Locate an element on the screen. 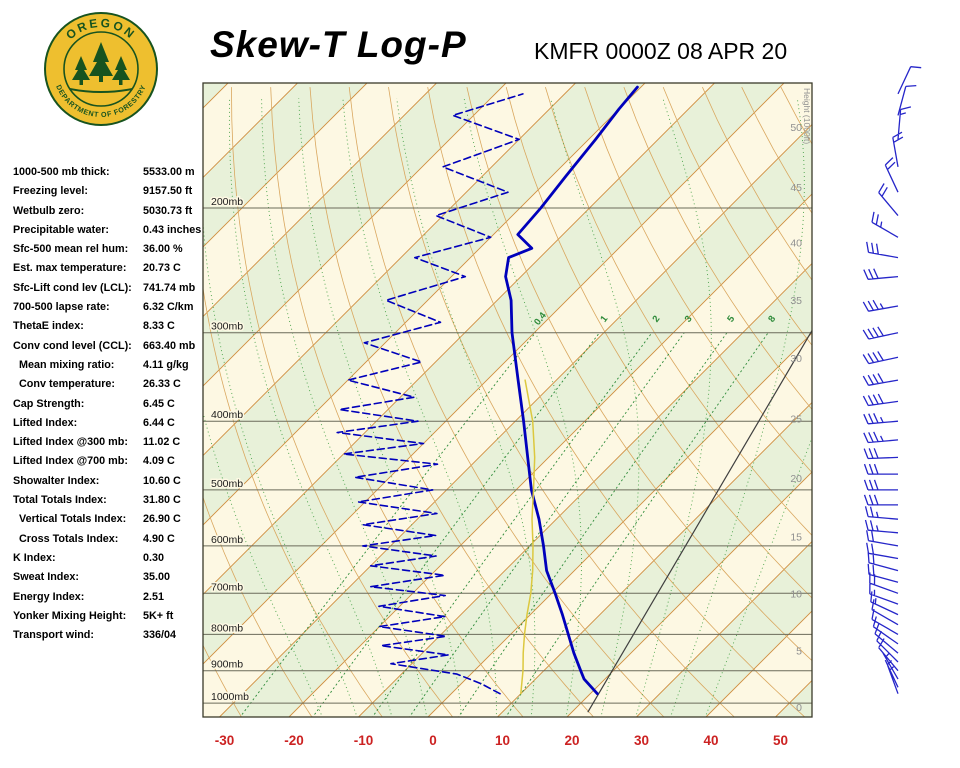 Image resolution: width=960 pixels, height=768 pixels. temperature-axis-labels: -30 -20 -10 0 10 20 30 40 50 is located at coordinates (501, 740).